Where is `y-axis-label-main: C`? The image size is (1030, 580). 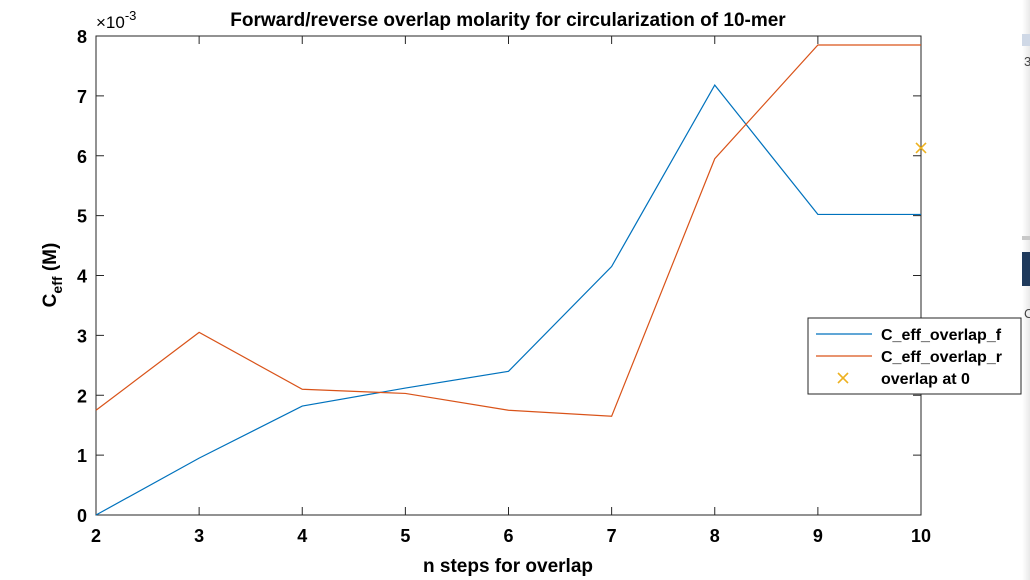 y-axis-label-main: C is located at coordinates (50, 300).